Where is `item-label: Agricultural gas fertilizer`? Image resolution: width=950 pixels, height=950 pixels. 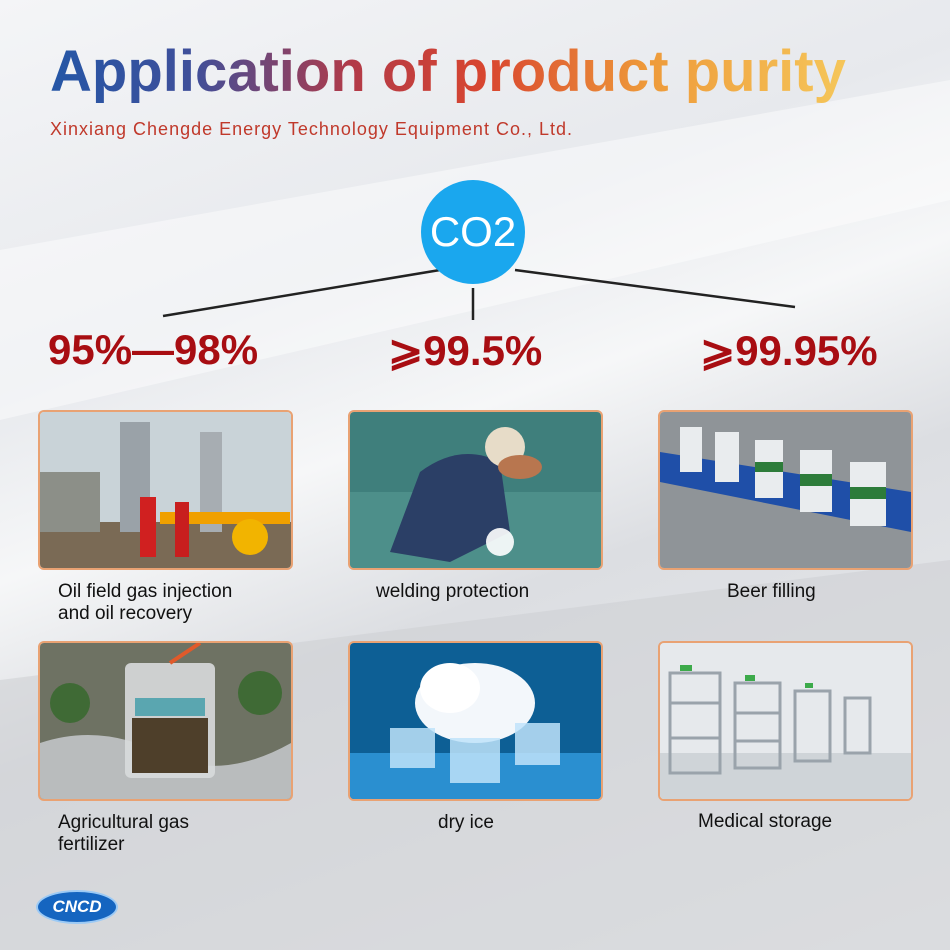 item-label: Agricultural gas fertilizer is located at coordinates (123, 834).